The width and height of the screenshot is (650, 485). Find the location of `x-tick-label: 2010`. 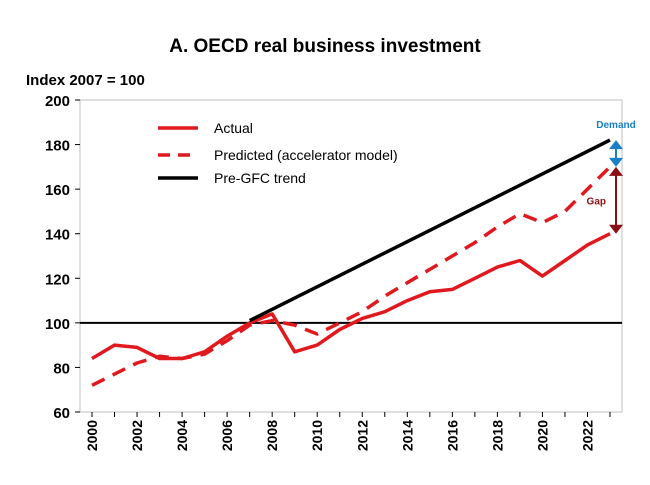

x-tick-label: 2010 is located at coordinates (317, 435).